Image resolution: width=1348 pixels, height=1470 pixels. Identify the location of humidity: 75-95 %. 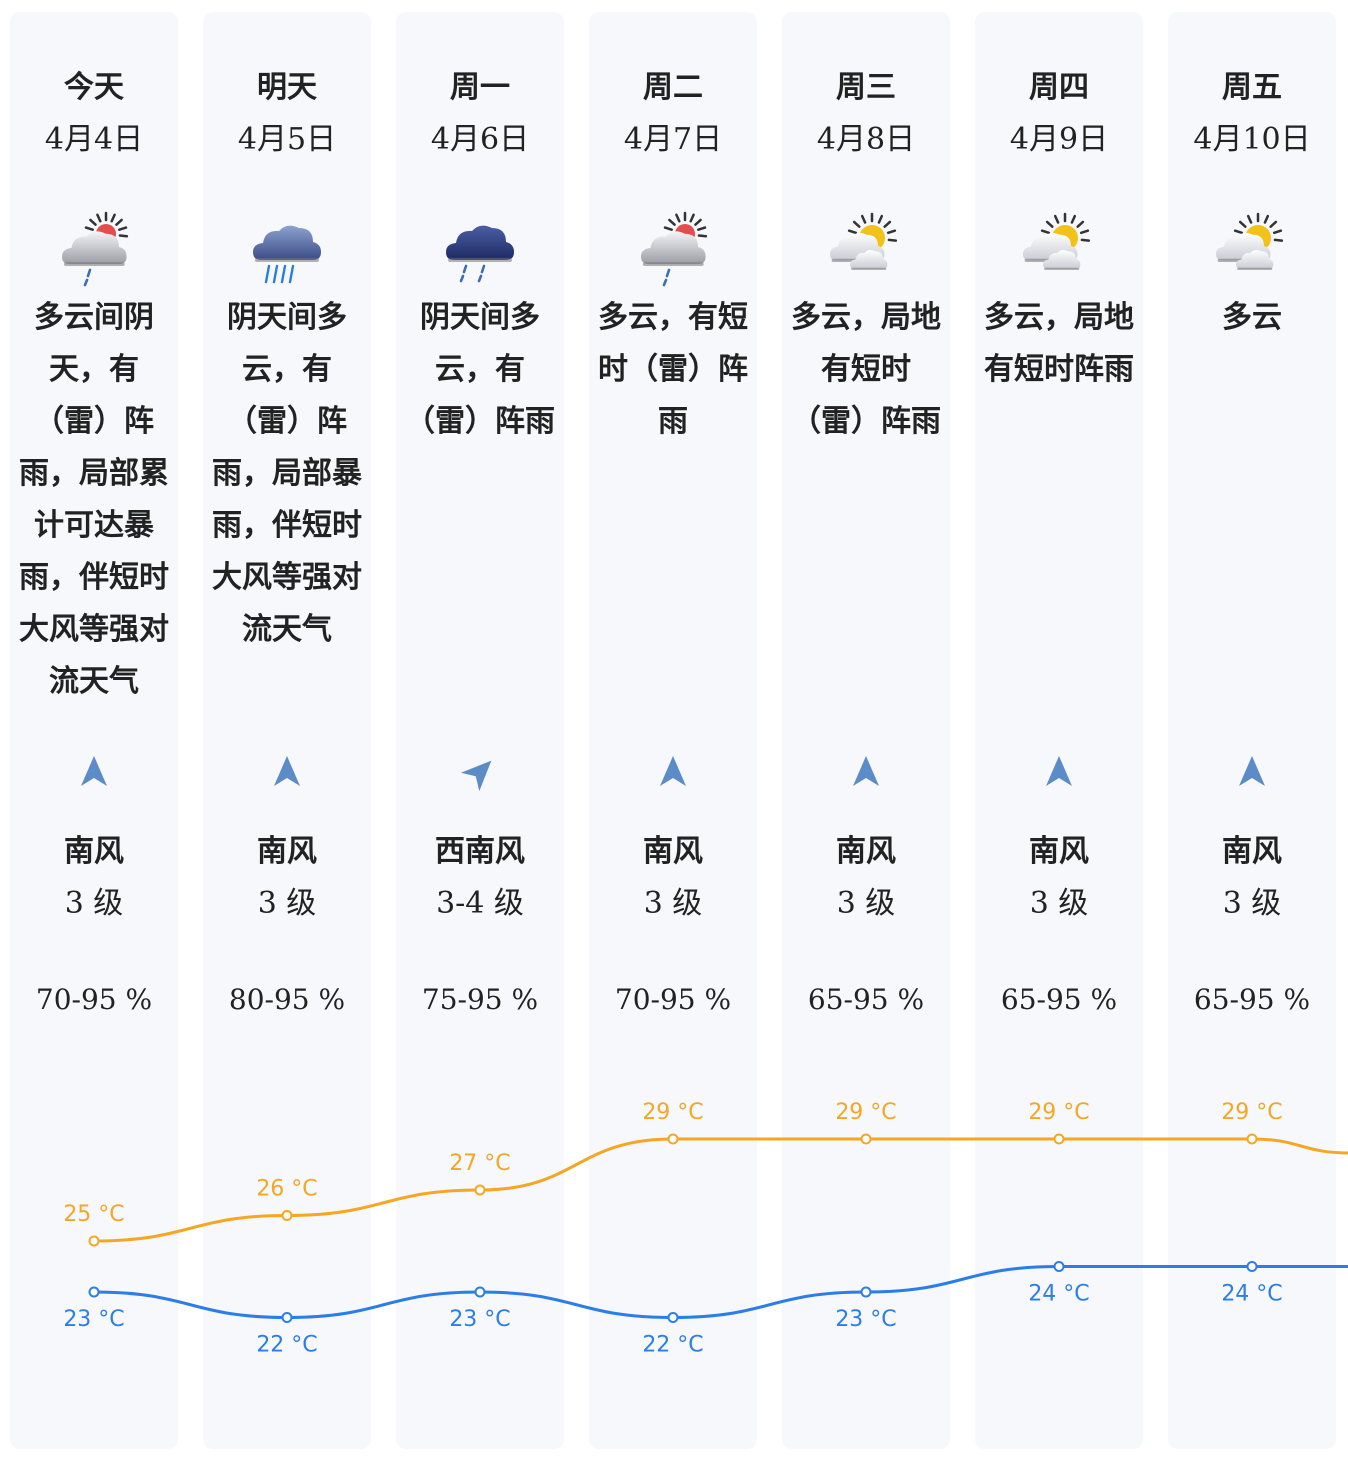
(480, 999).